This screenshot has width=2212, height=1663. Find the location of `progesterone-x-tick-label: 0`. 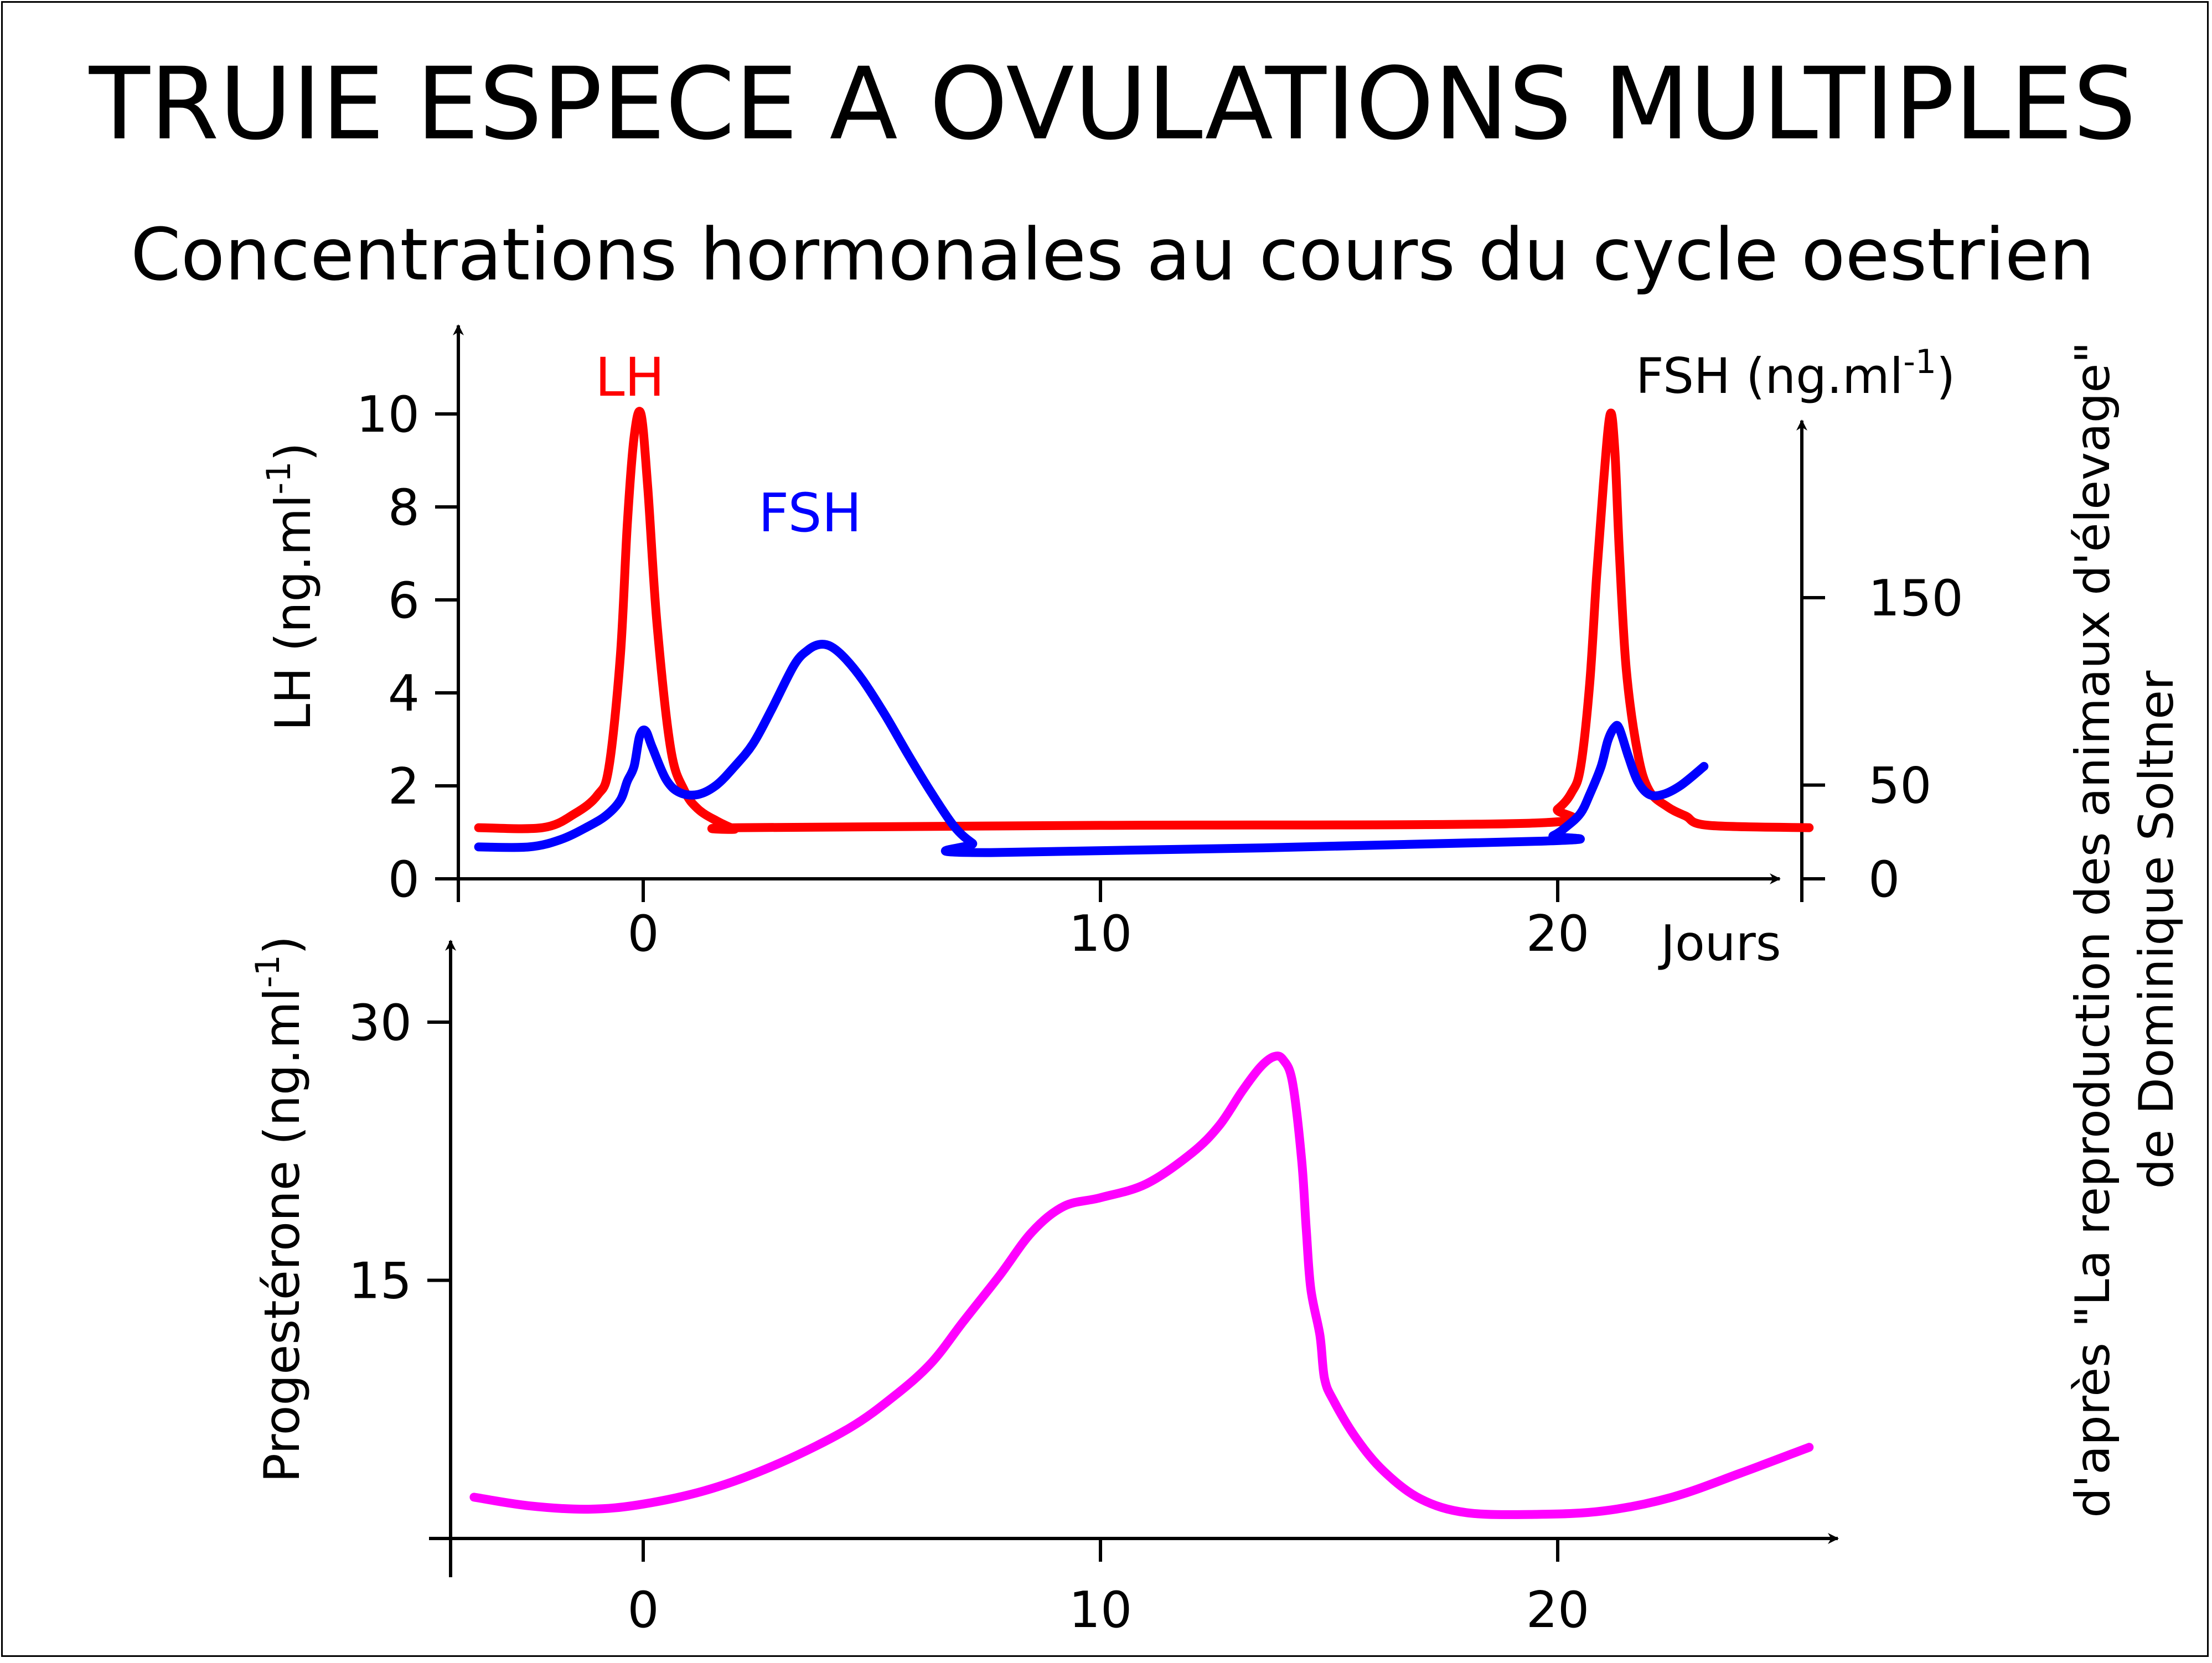

progesterone-x-tick-label: 0 is located at coordinates (643, 1610).